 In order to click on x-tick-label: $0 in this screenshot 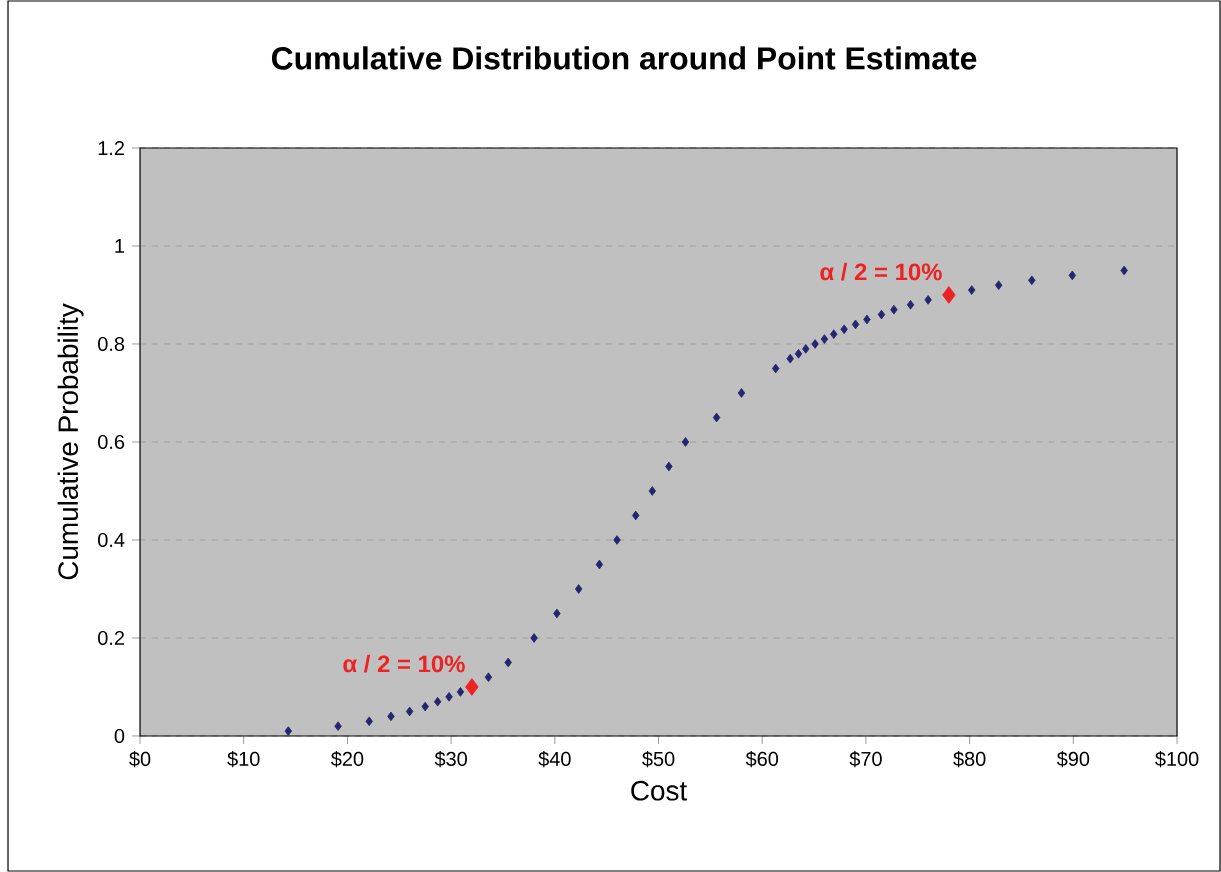, I will do `click(140, 759)`.